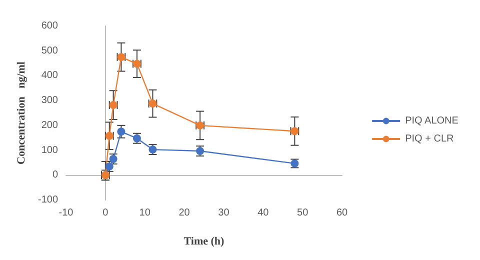 The width and height of the screenshot is (480, 260). I want to click on point, so click(121, 132).